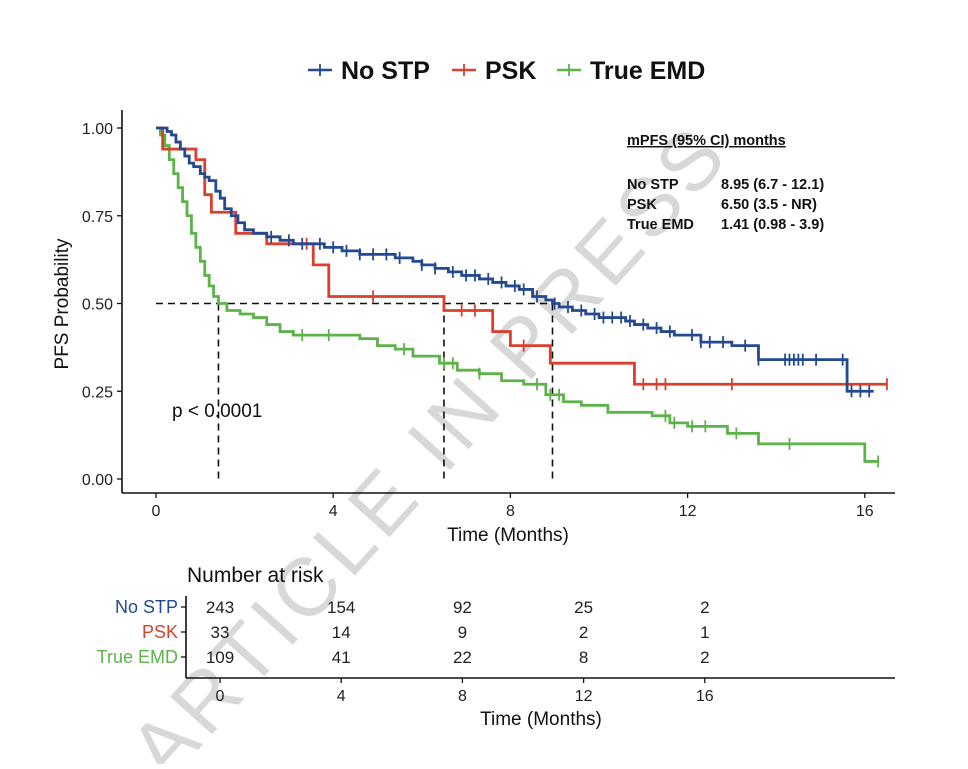  I want to click on risk-x-tick-label: 8, so click(462, 696).